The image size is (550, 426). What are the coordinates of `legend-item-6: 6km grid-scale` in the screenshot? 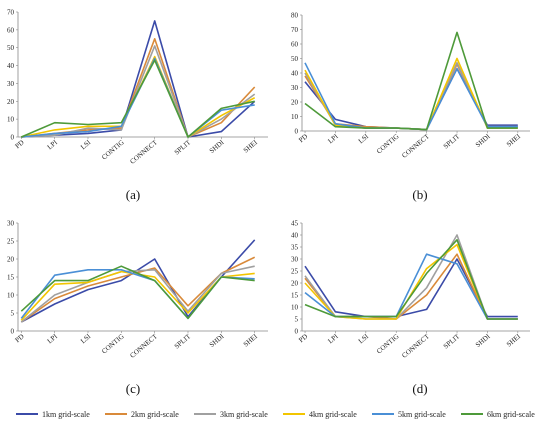 It's located at (498, 414).